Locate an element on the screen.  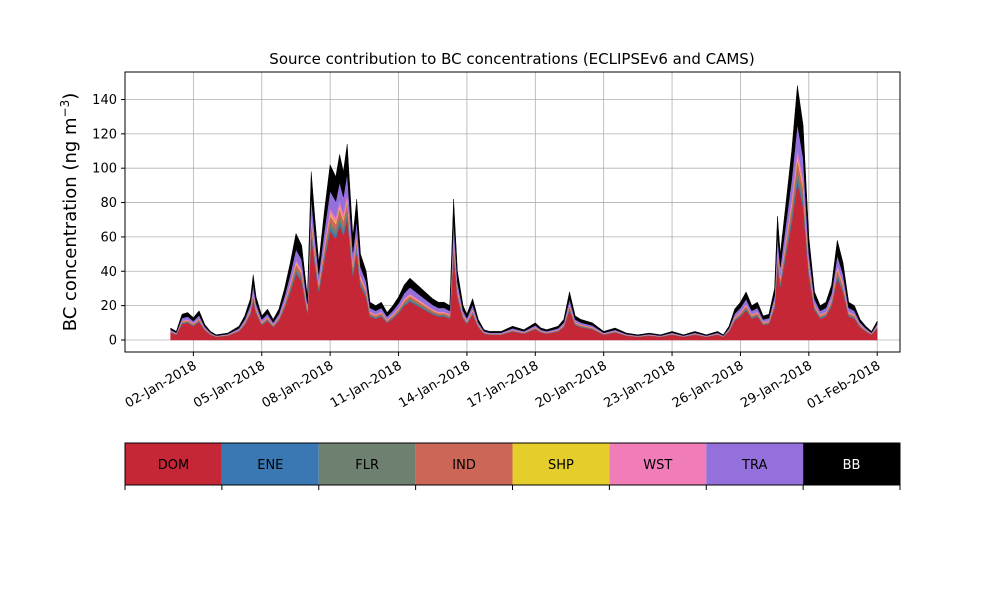
legend-swatch-wst is located at coordinates (658, 464).